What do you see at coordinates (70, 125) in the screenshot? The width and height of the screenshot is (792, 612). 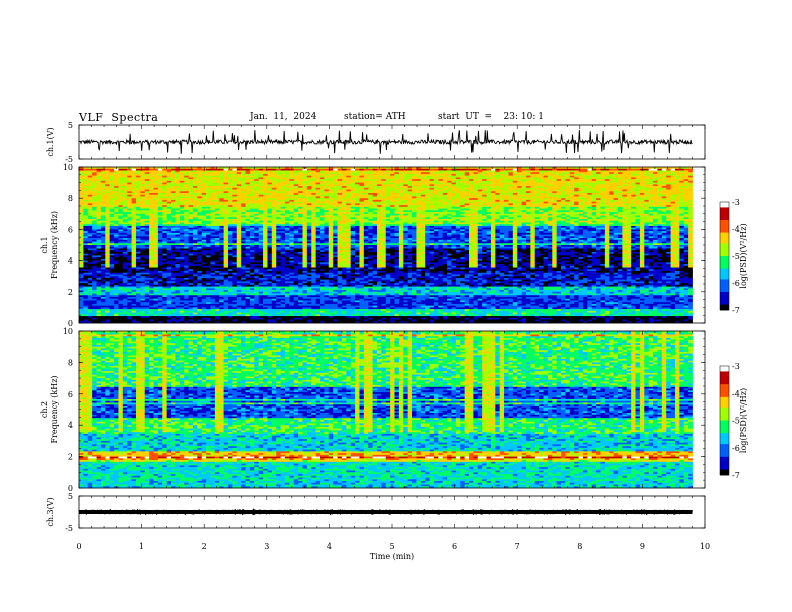 I see `y-tick-label: 5` at bounding box center [70, 125].